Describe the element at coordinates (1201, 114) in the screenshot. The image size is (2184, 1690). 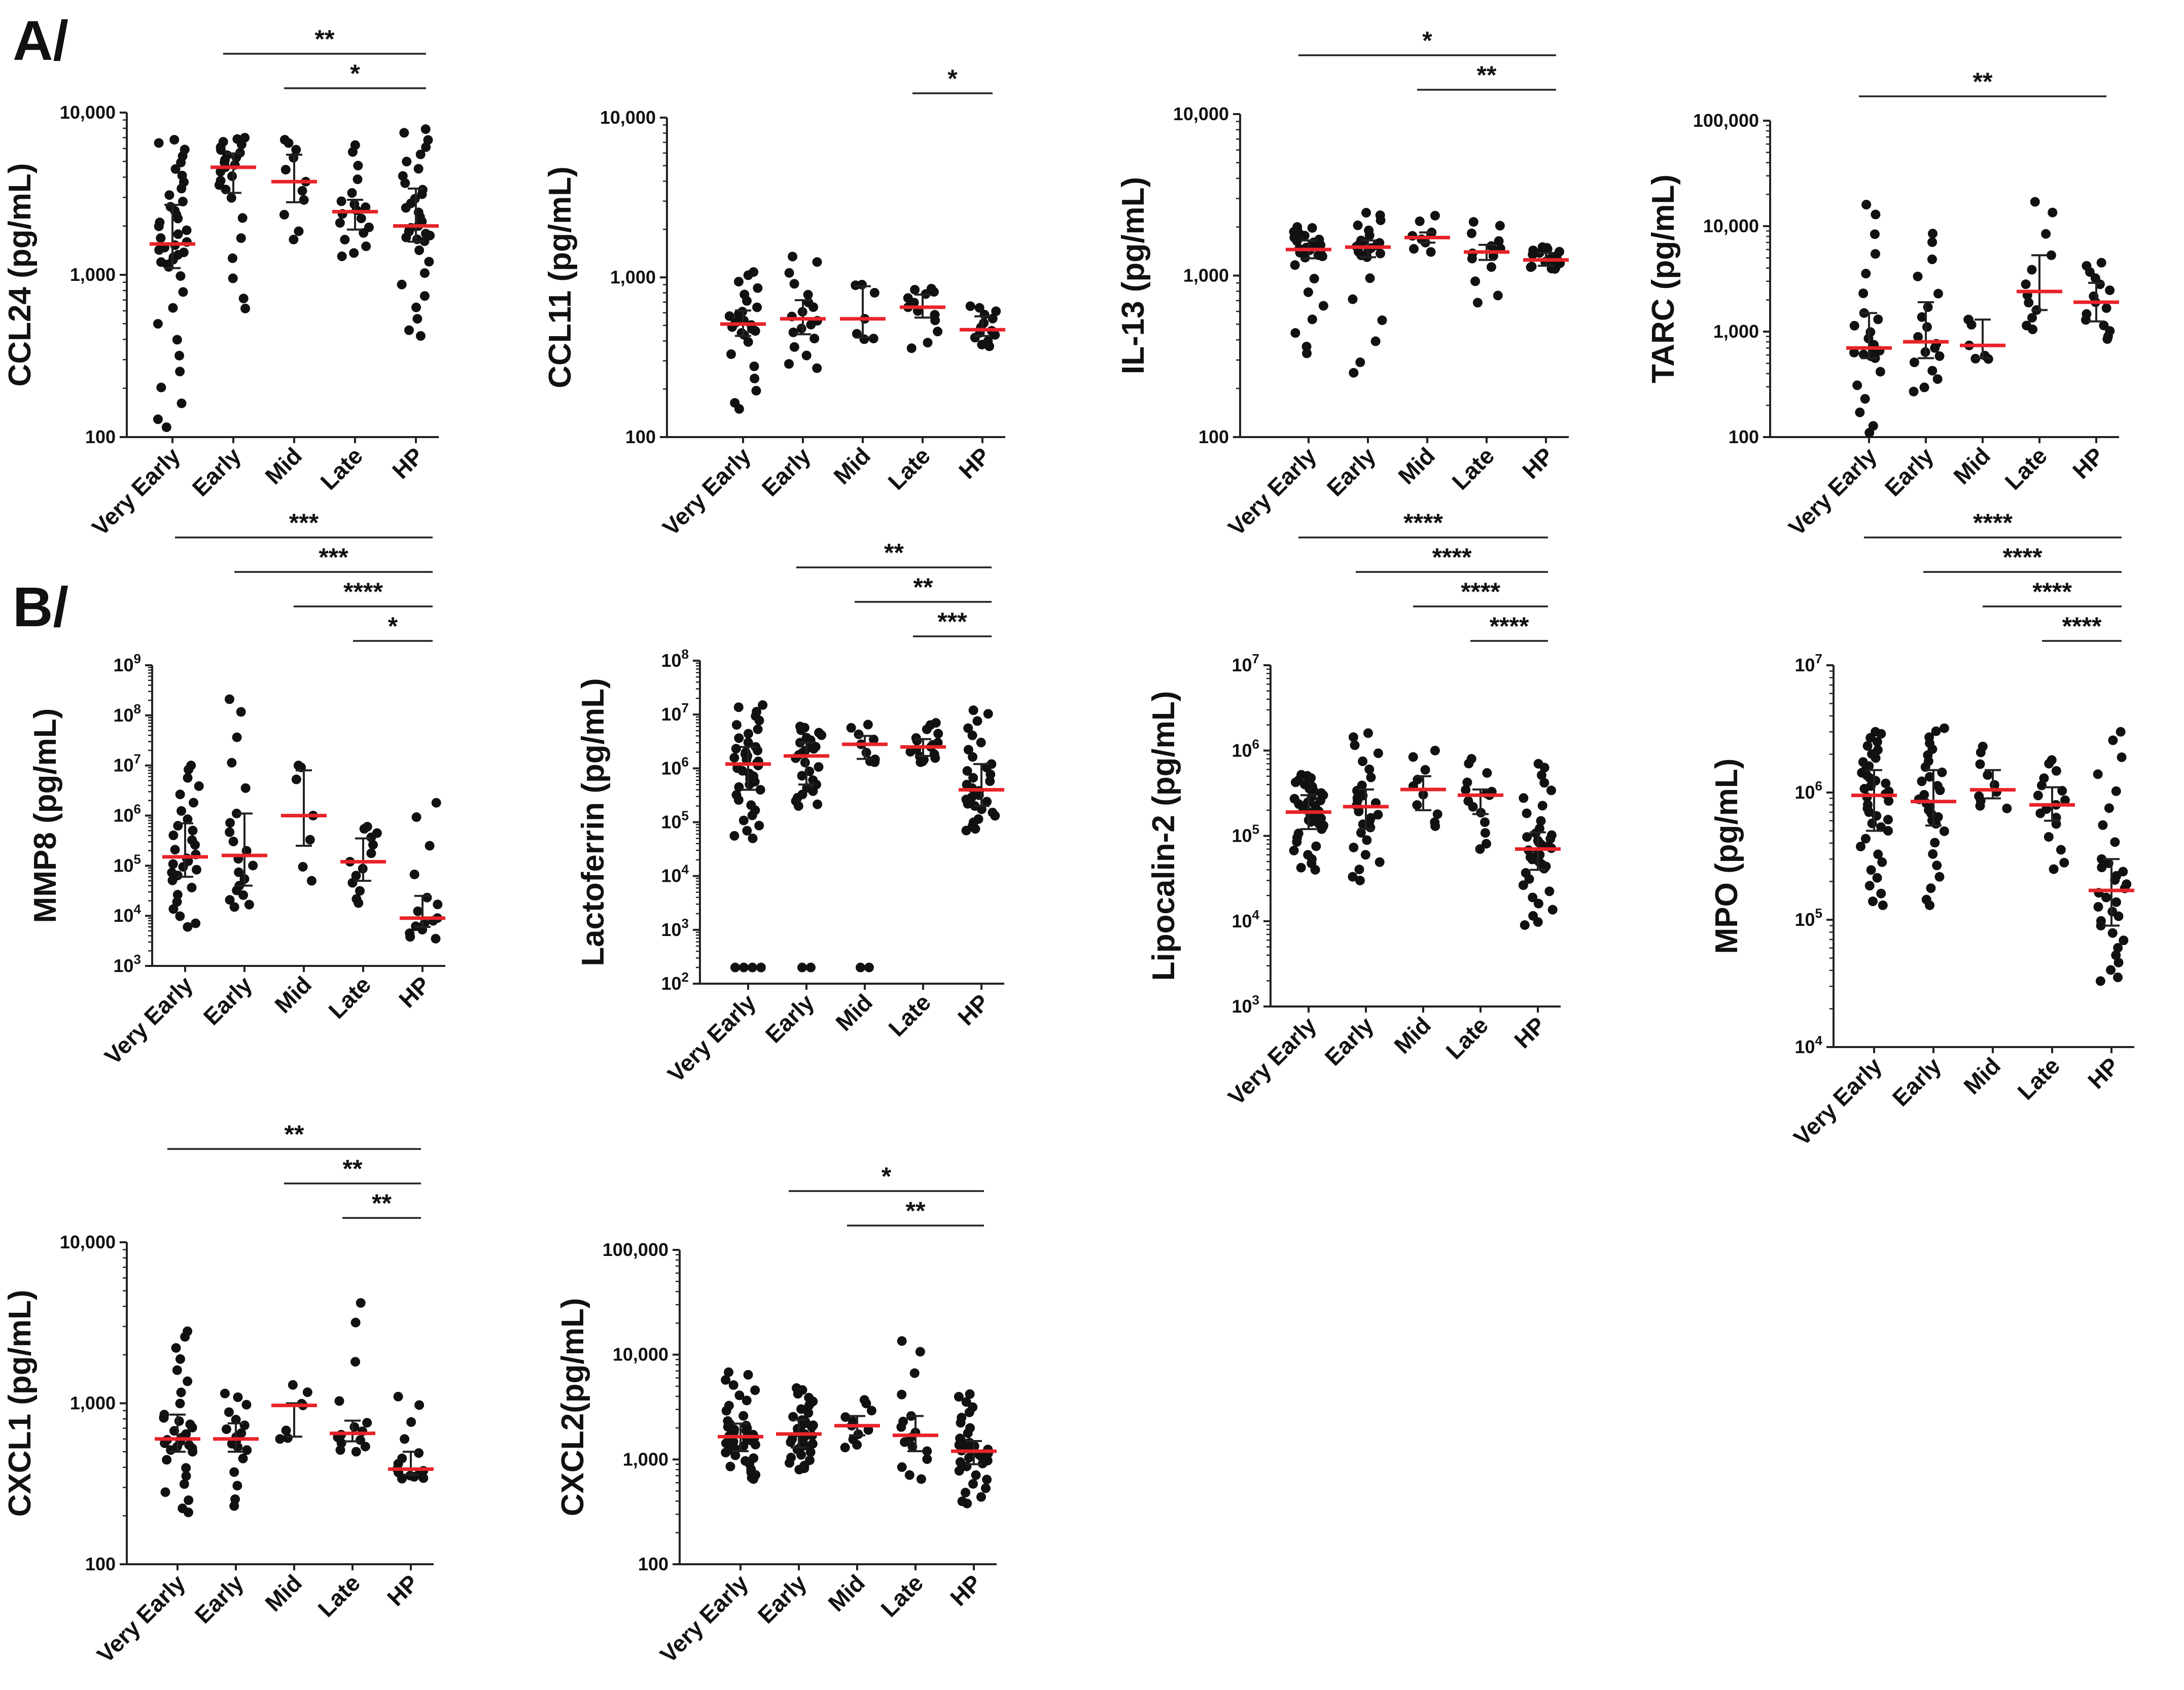
I see `y-tick-label: 10,000` at that location.